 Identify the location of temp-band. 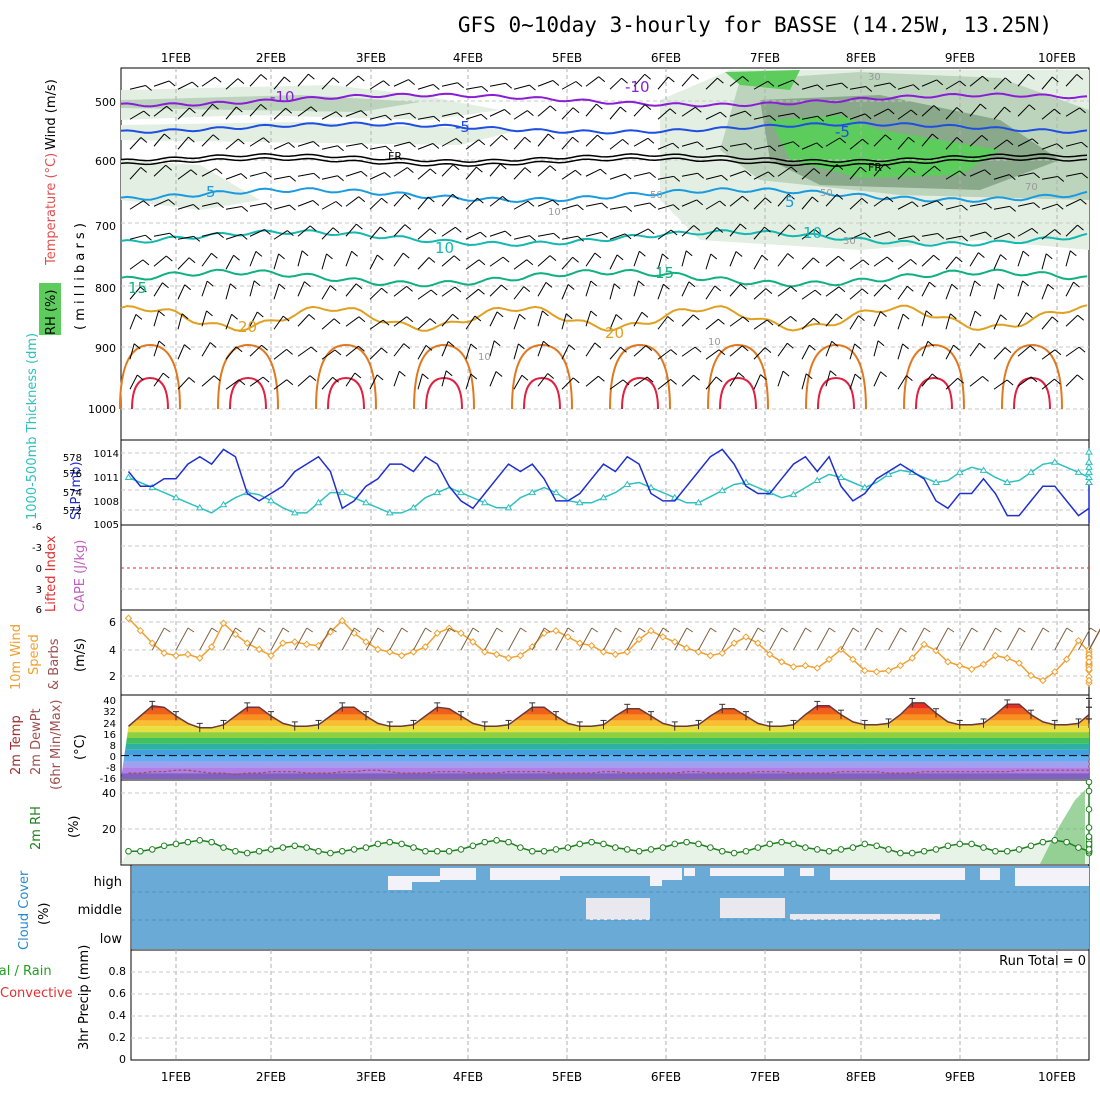
(605, 764).